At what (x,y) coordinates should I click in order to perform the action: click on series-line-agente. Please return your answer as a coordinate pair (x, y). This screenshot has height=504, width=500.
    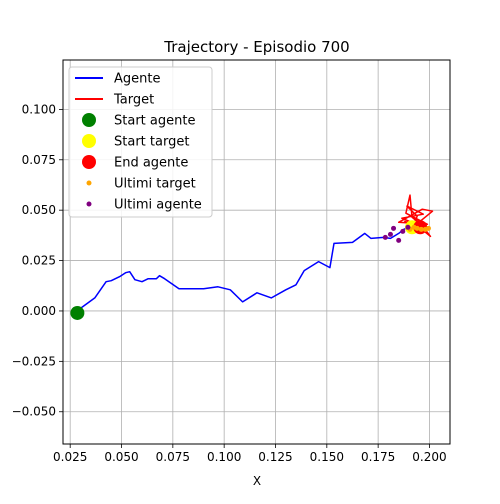
    Looking at the image, I should click on (250, 267).